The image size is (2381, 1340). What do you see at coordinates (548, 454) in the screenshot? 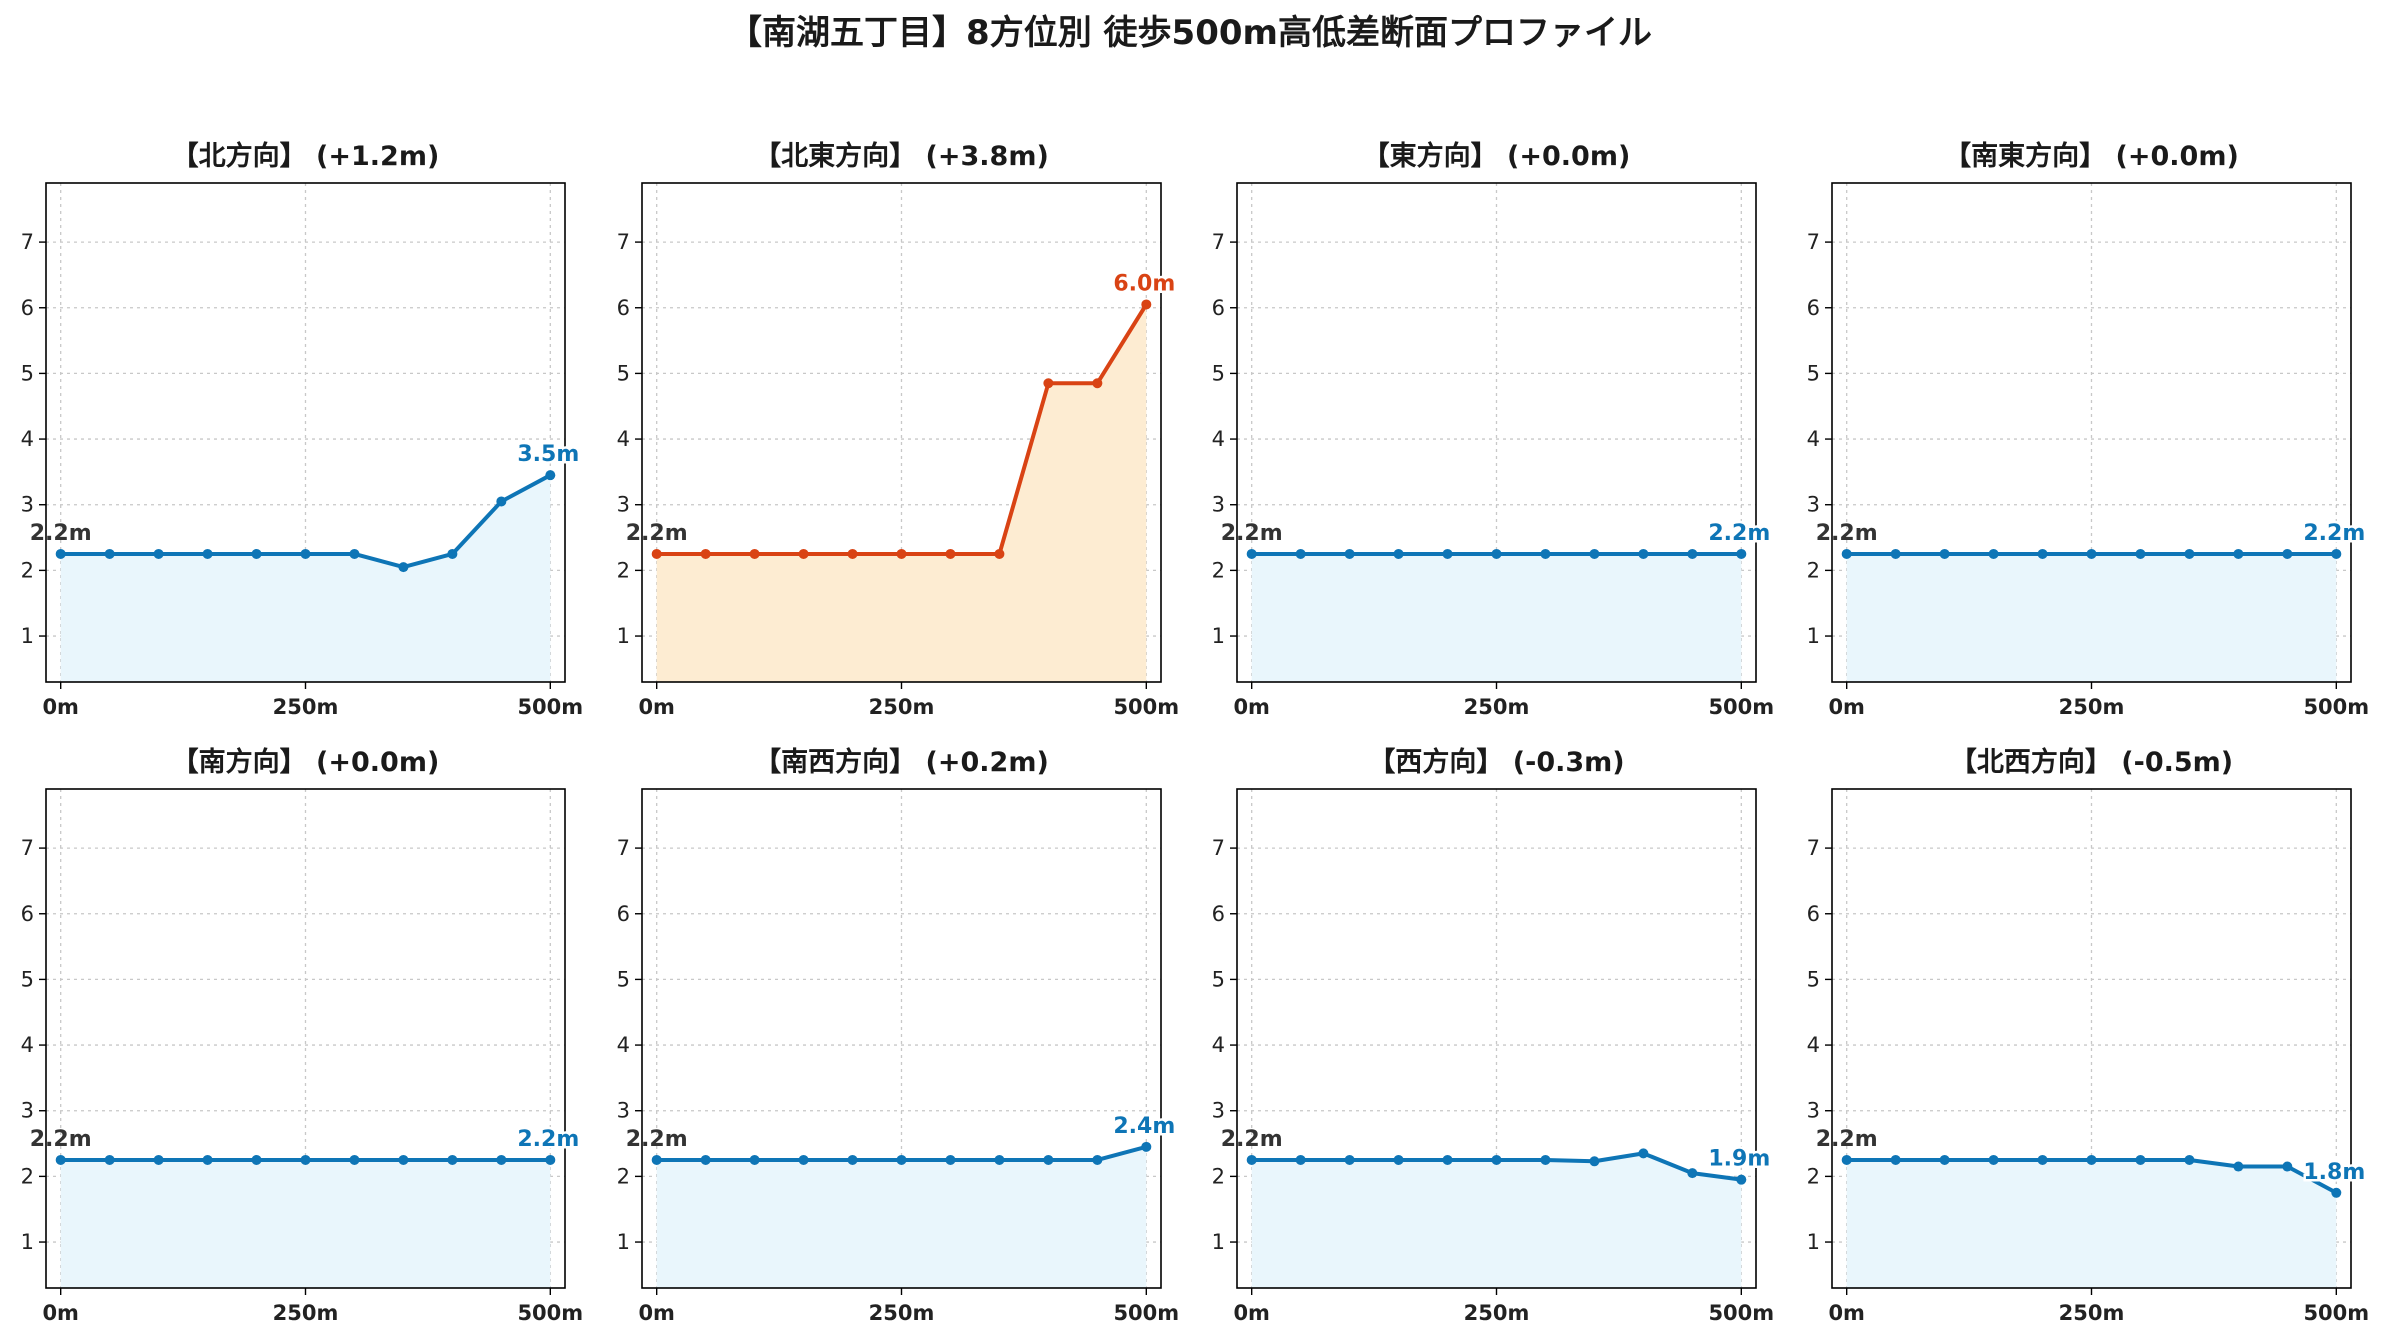
I see `end-value-label: 3.5m` at bounding box center [548, 454].